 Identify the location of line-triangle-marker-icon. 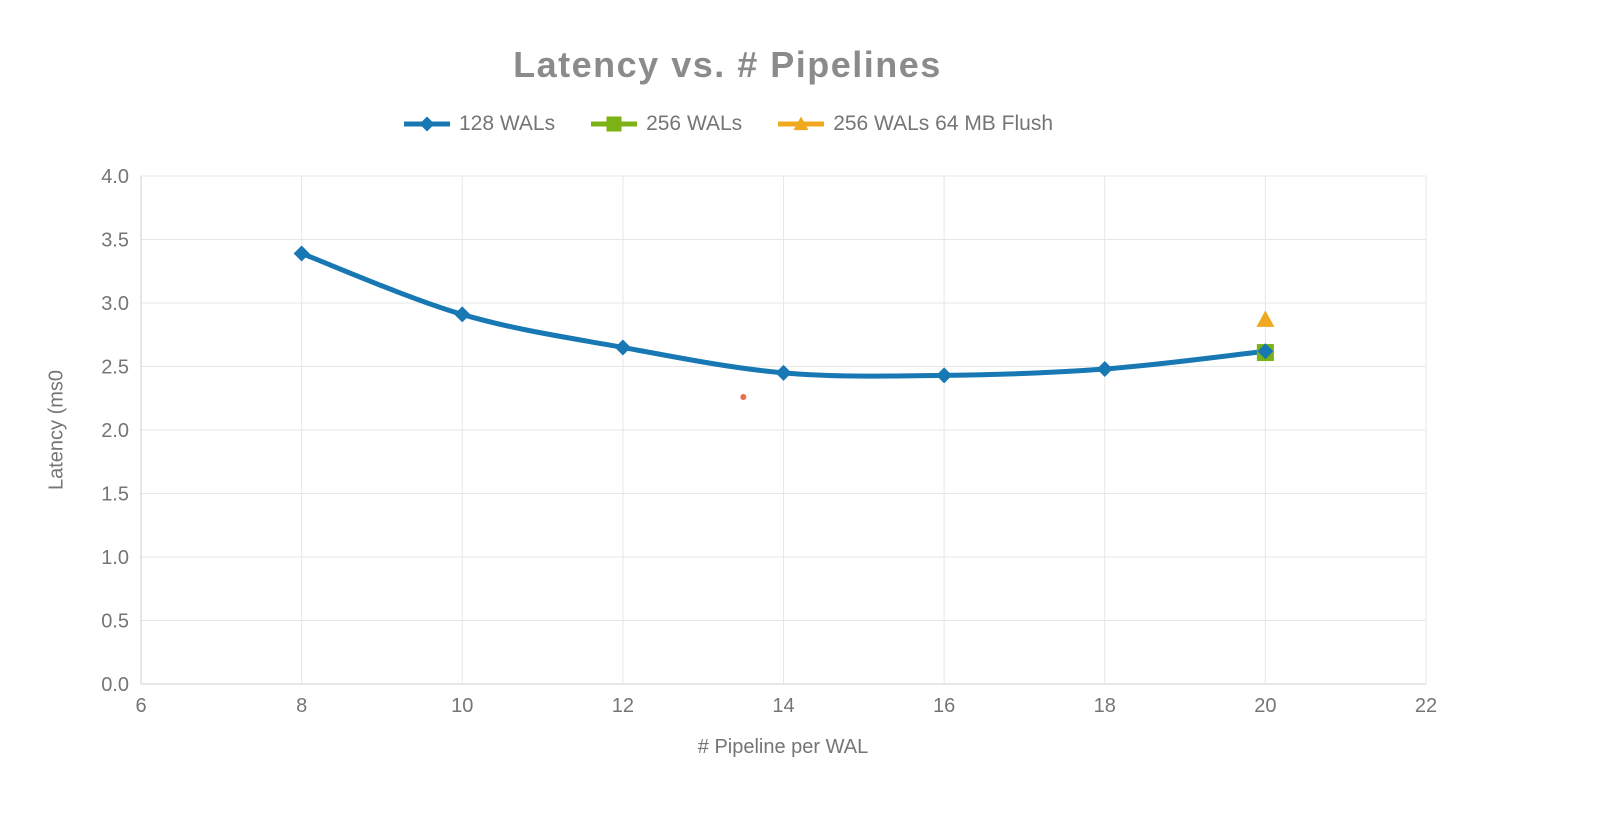
(801, 123).